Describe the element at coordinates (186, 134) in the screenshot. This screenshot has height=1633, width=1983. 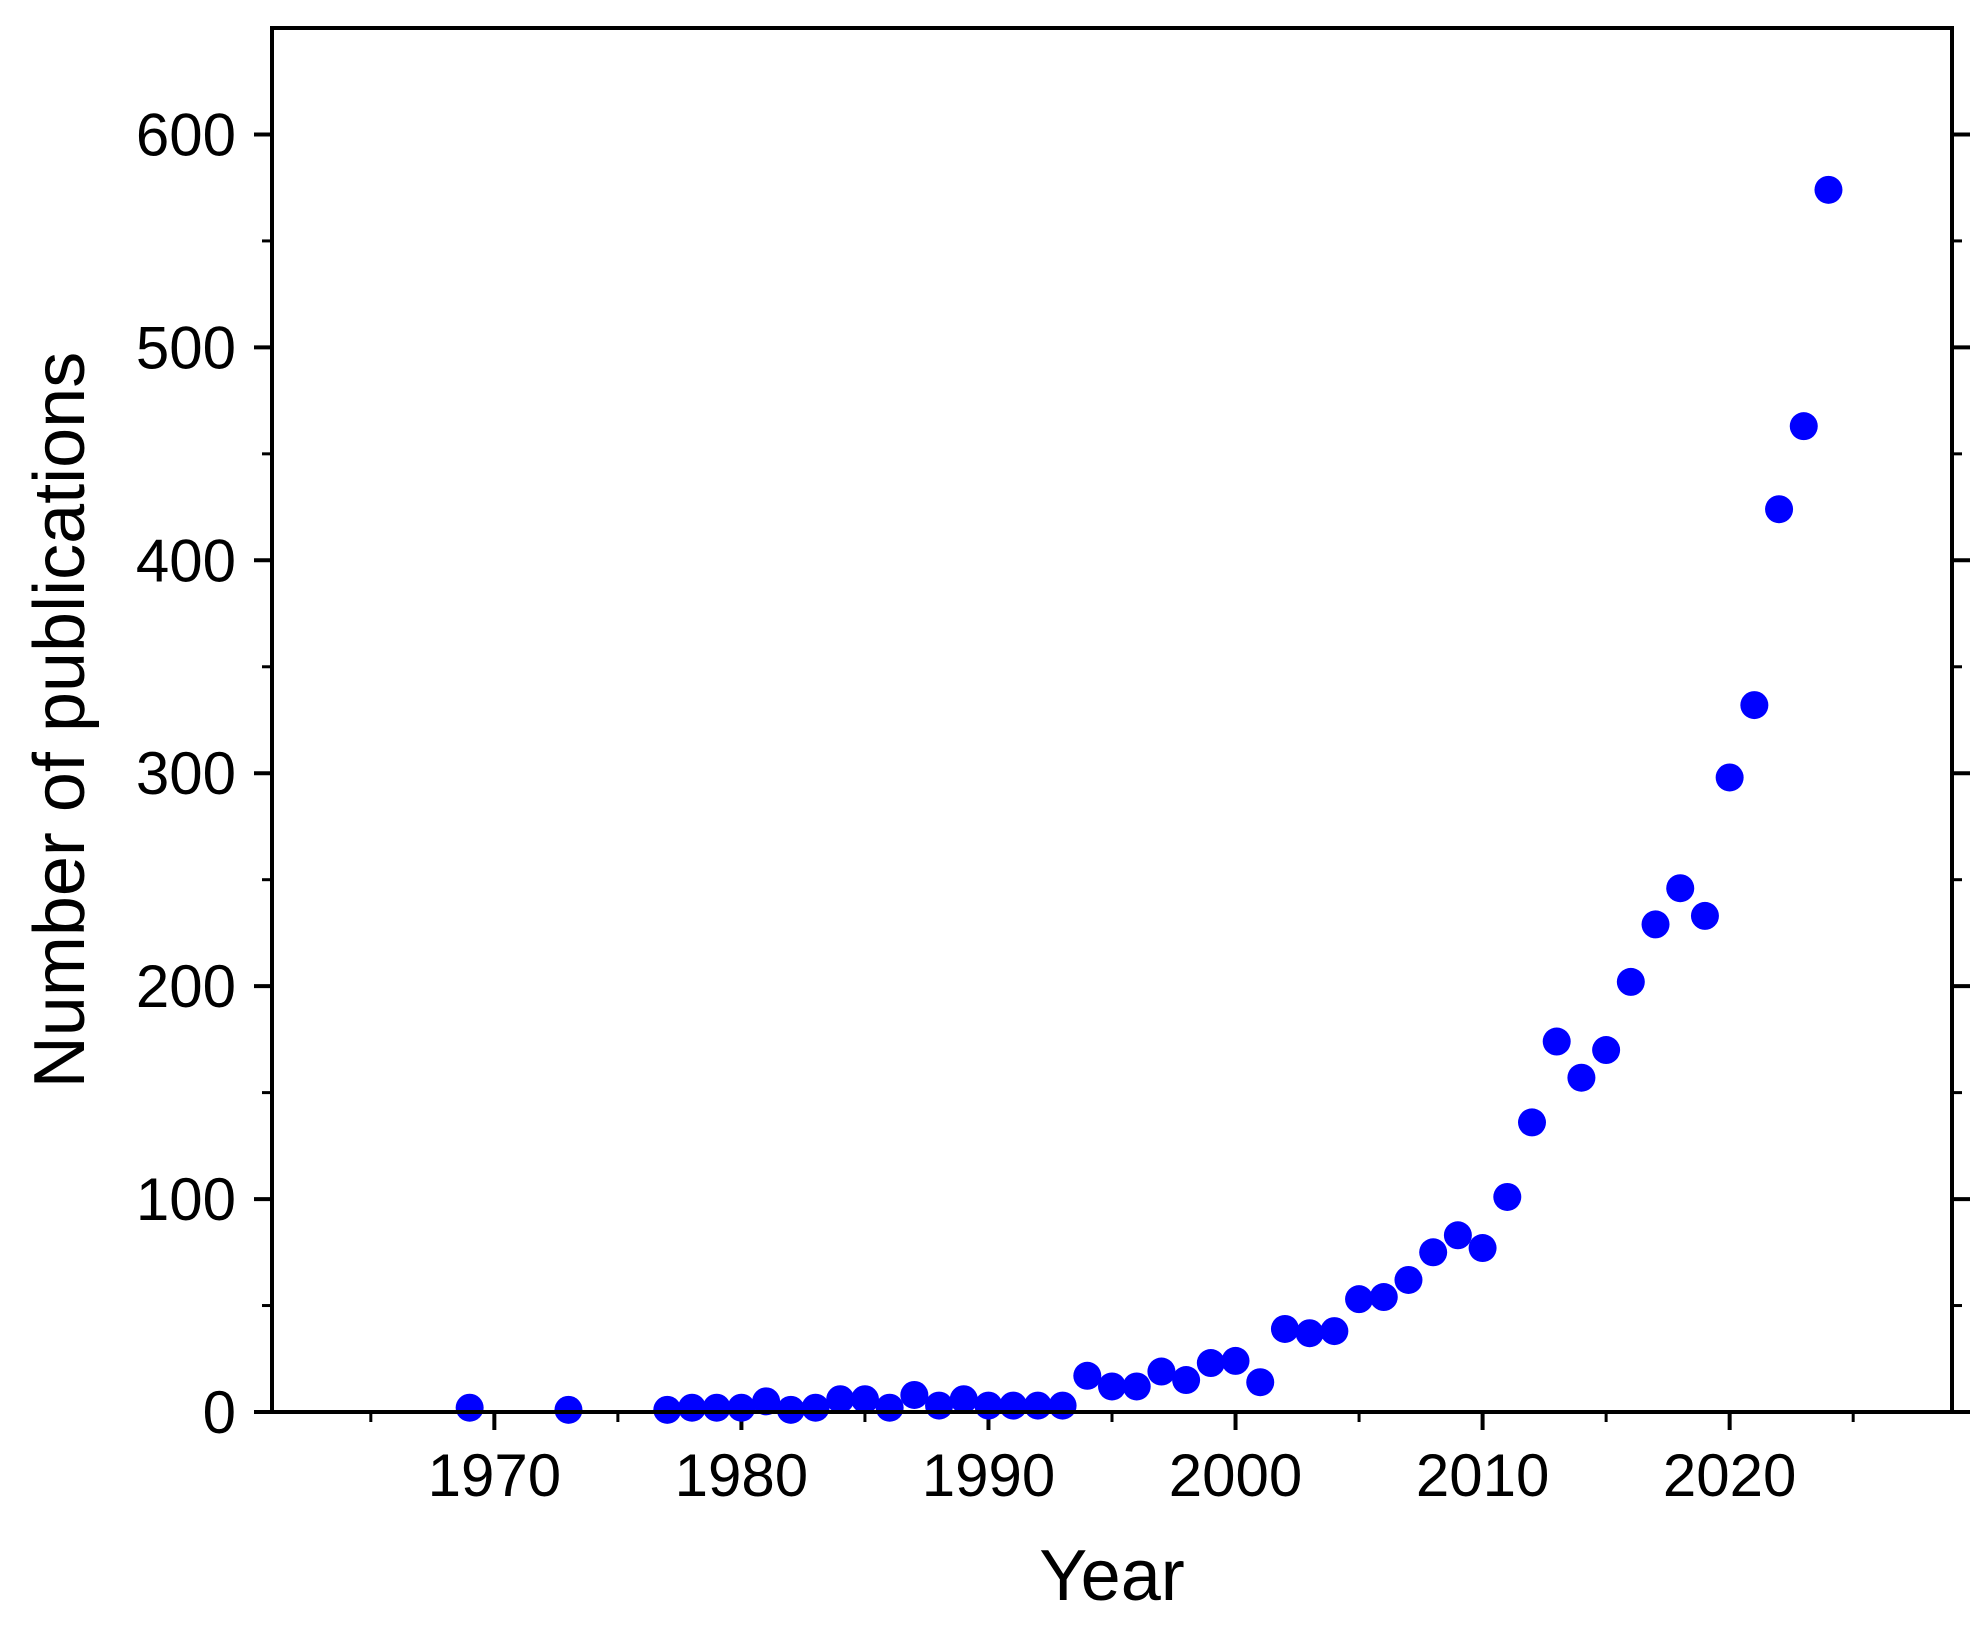
I see `y-tick-label: 600` at that location.